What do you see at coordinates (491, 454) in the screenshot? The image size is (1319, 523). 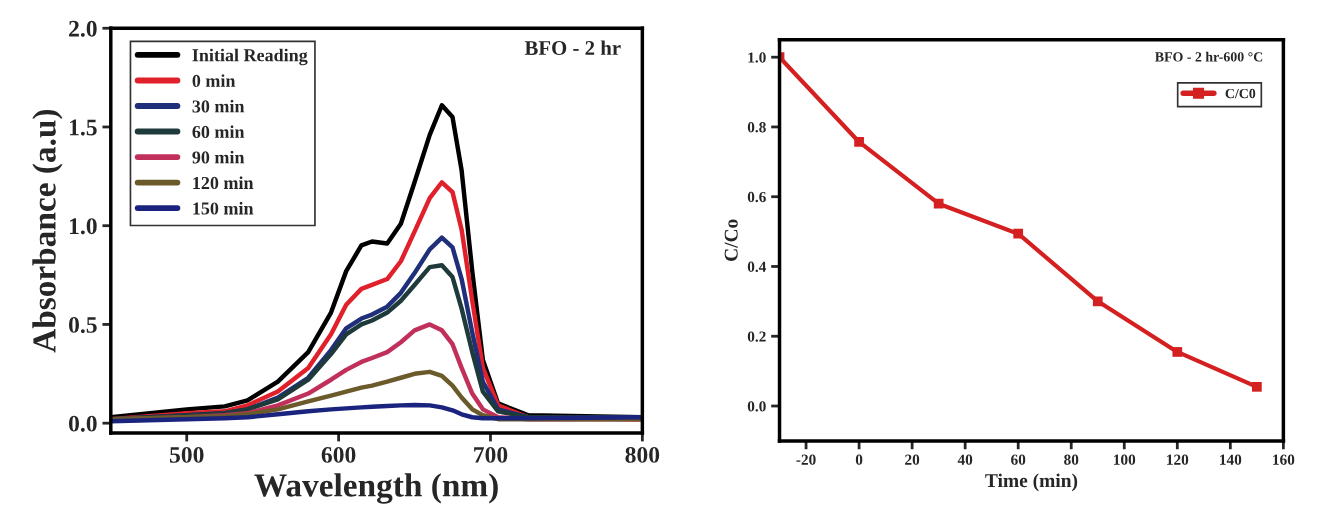 I see `x-tick-label: 700` at bounding box center [491, 454].